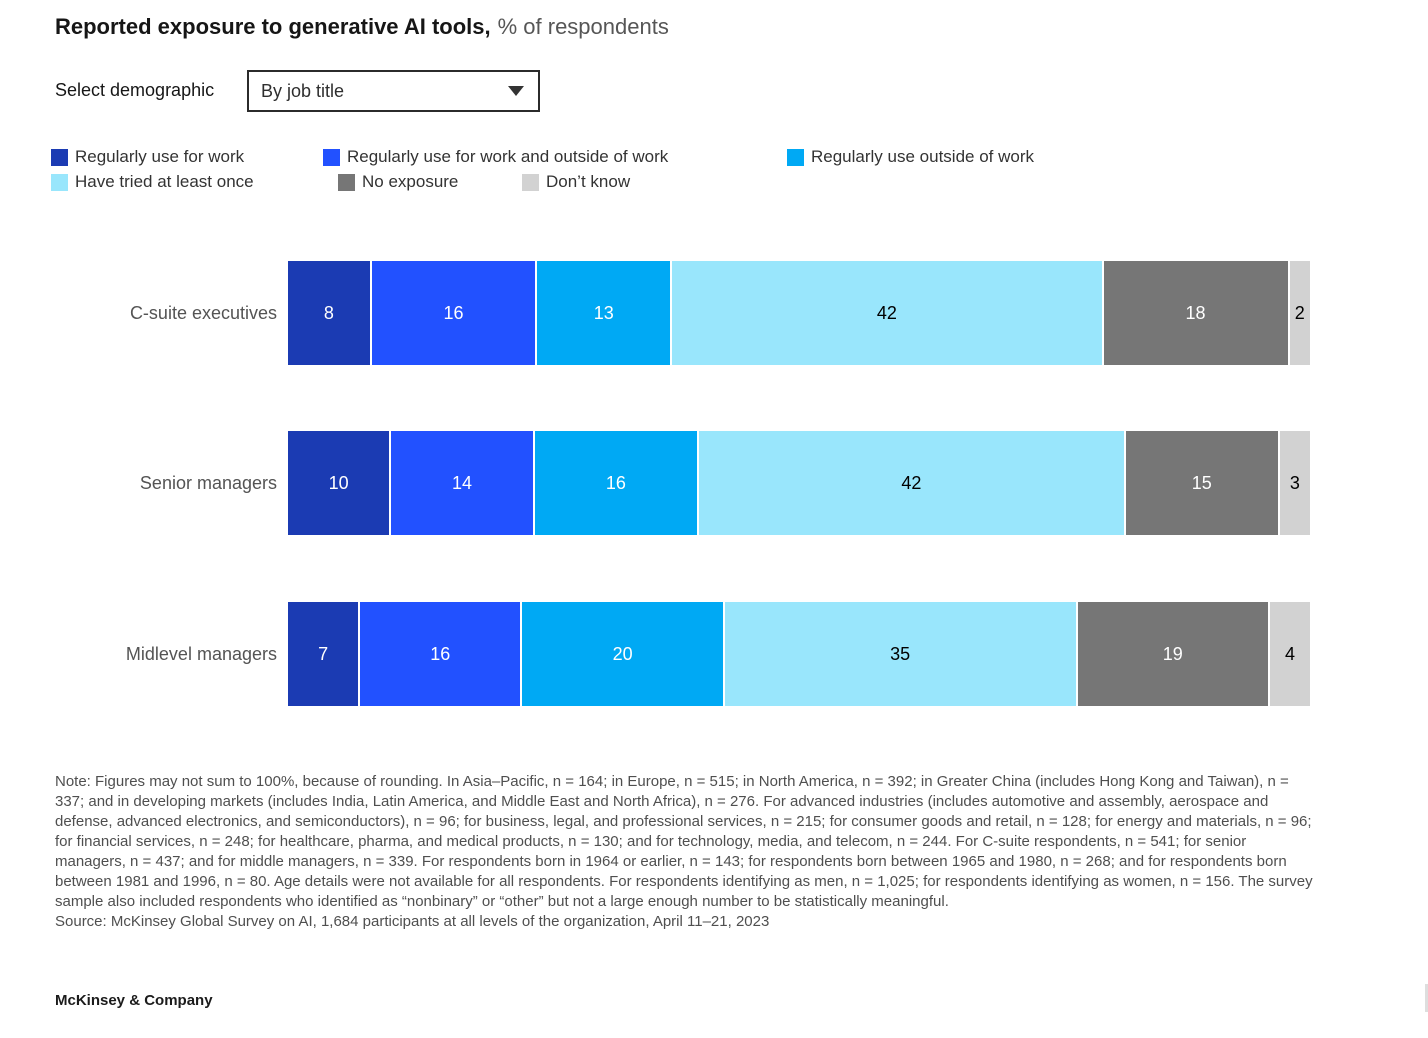  I want to click on bar-row: Senior managers 10 14 16 42 15 3, so click(714, 483).